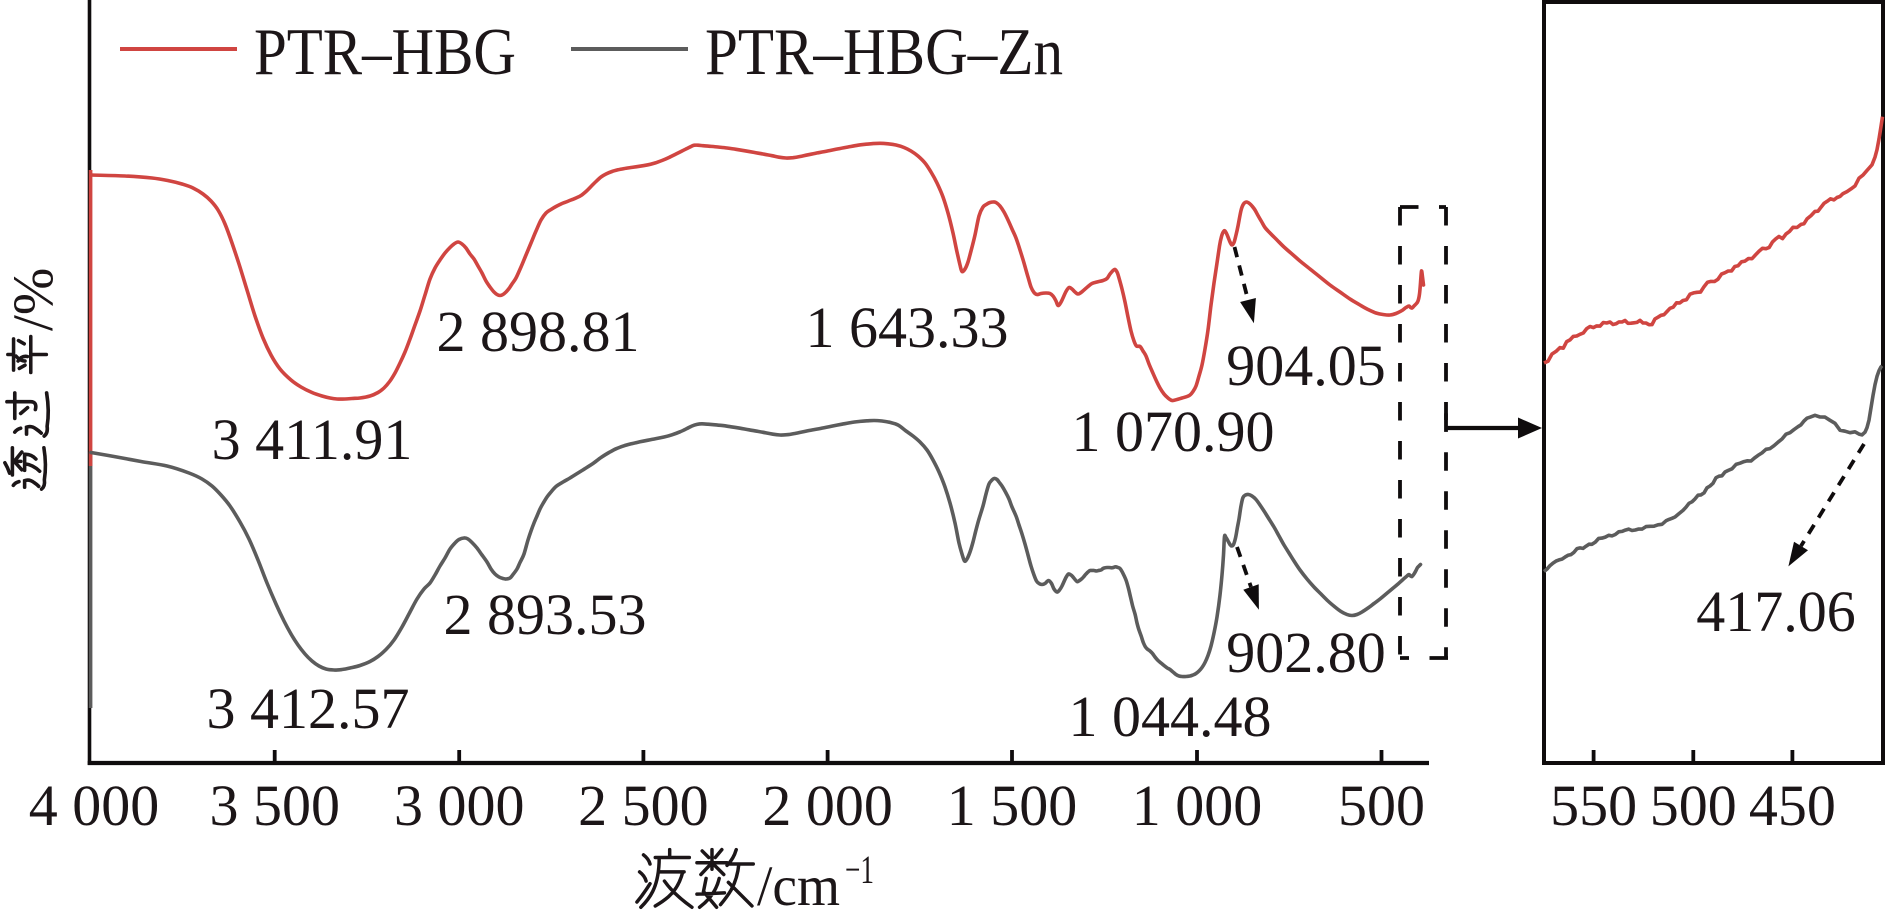  What do you see at coordinates (859, 869) in the screenshot?
I see `svg-text: −1` at bounding box center [859, 869].